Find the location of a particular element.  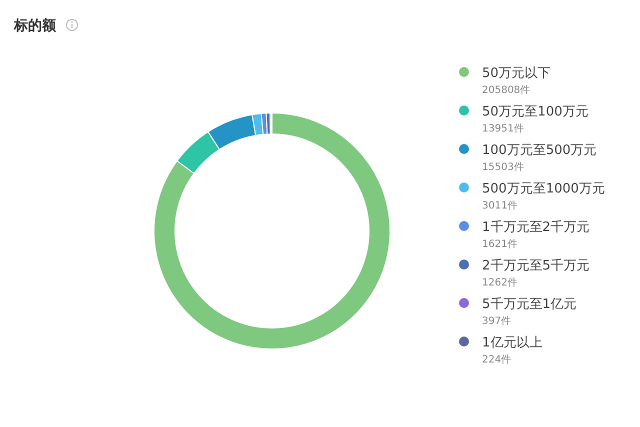

data-label: 224件 is located at coordinates (497, 360).